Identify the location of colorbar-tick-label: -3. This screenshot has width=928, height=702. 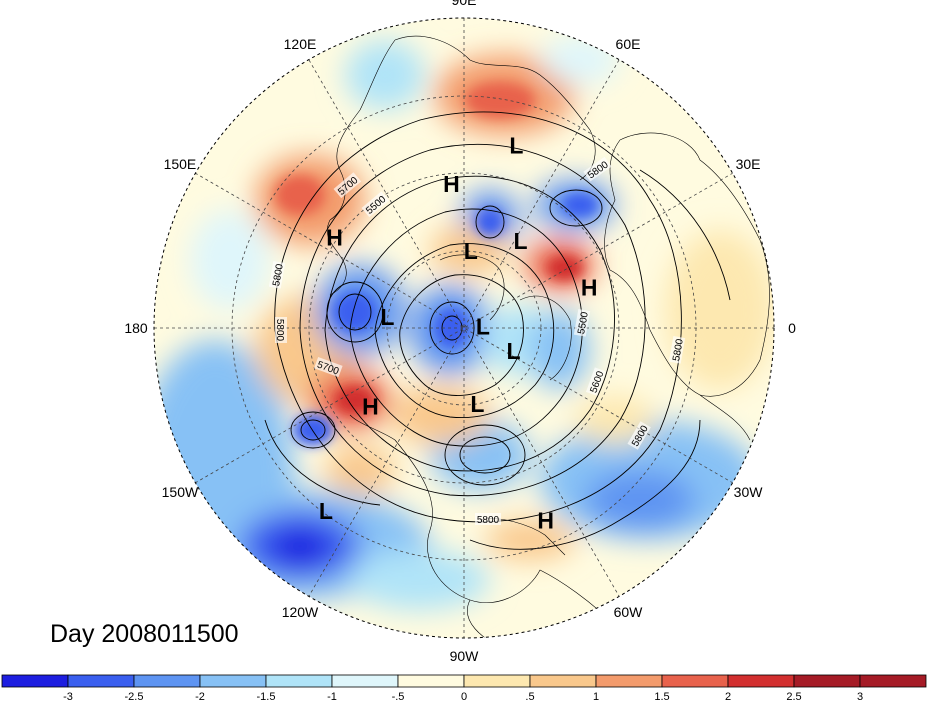
(68, 696).